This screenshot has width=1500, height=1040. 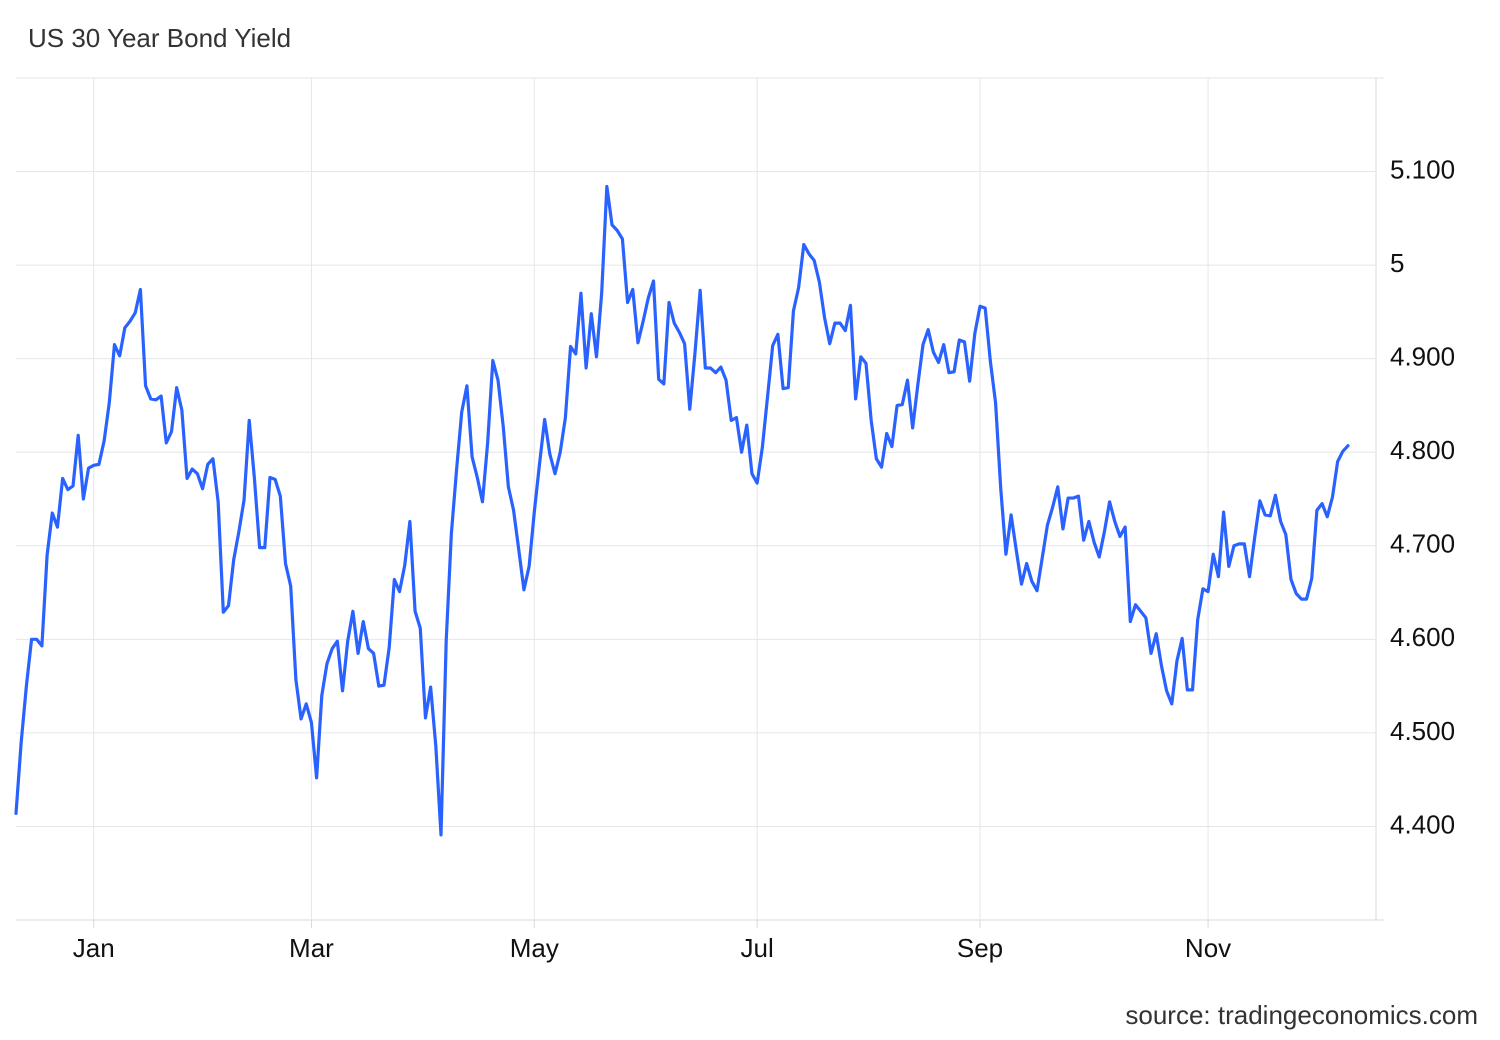 What do you see at coordinates (159, 38) in the screenshot?
I see `chart-title: US 30 Year Bond Yield` at bounding box center [159, 38].